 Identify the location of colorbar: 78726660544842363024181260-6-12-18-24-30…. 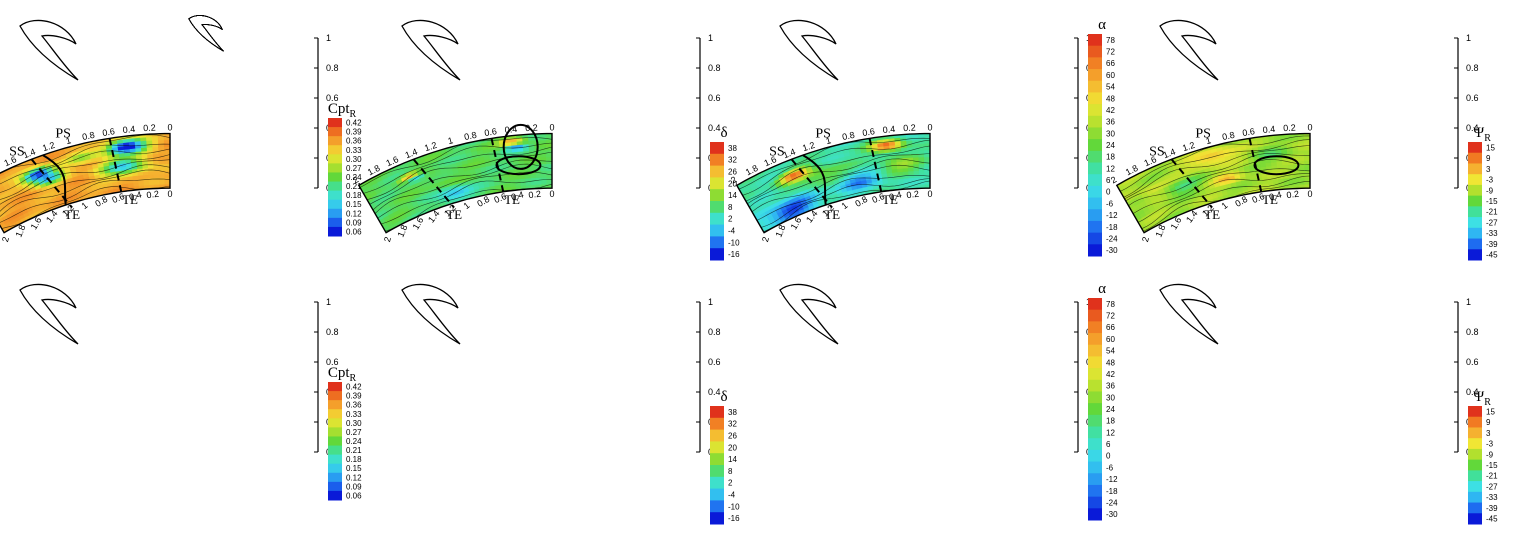
(1103, 401).